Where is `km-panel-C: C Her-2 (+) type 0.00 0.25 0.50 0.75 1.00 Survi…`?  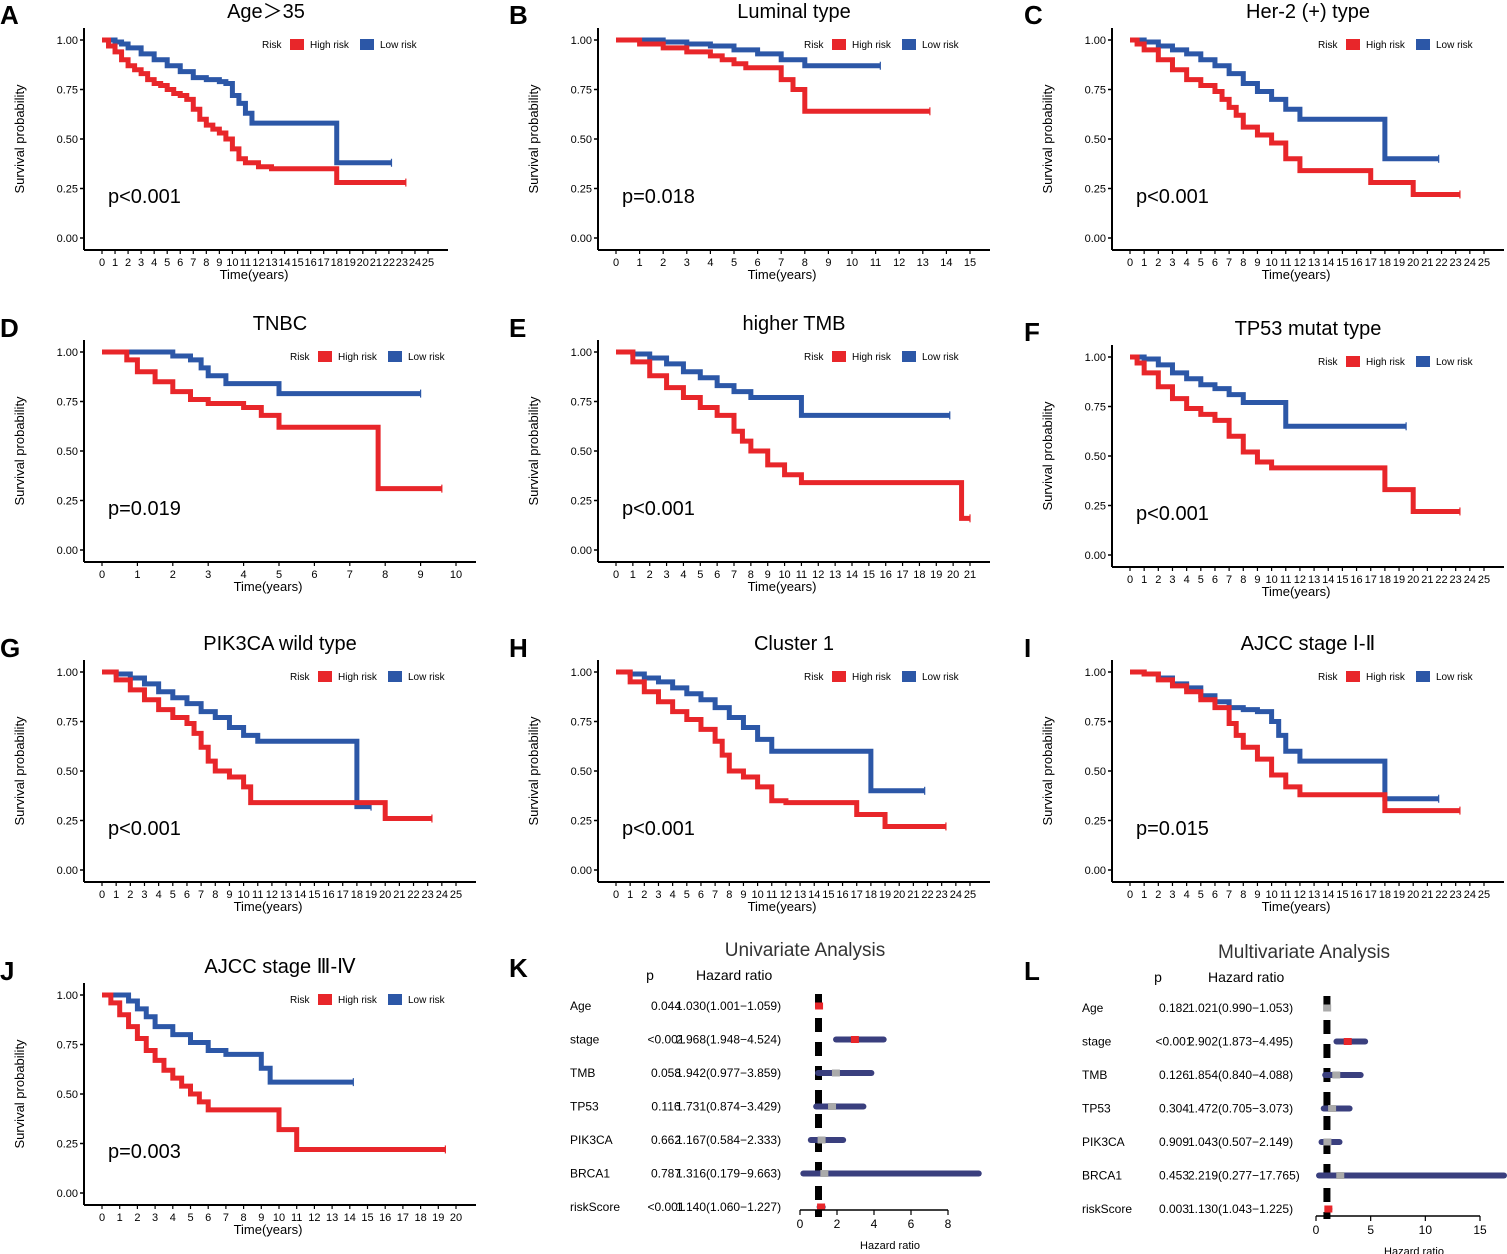
km-panel-C: C Her-2 (+) type 0.00 0.25 0.50 0.75 1.00 Survi… is located at coordinates (1264, 141).